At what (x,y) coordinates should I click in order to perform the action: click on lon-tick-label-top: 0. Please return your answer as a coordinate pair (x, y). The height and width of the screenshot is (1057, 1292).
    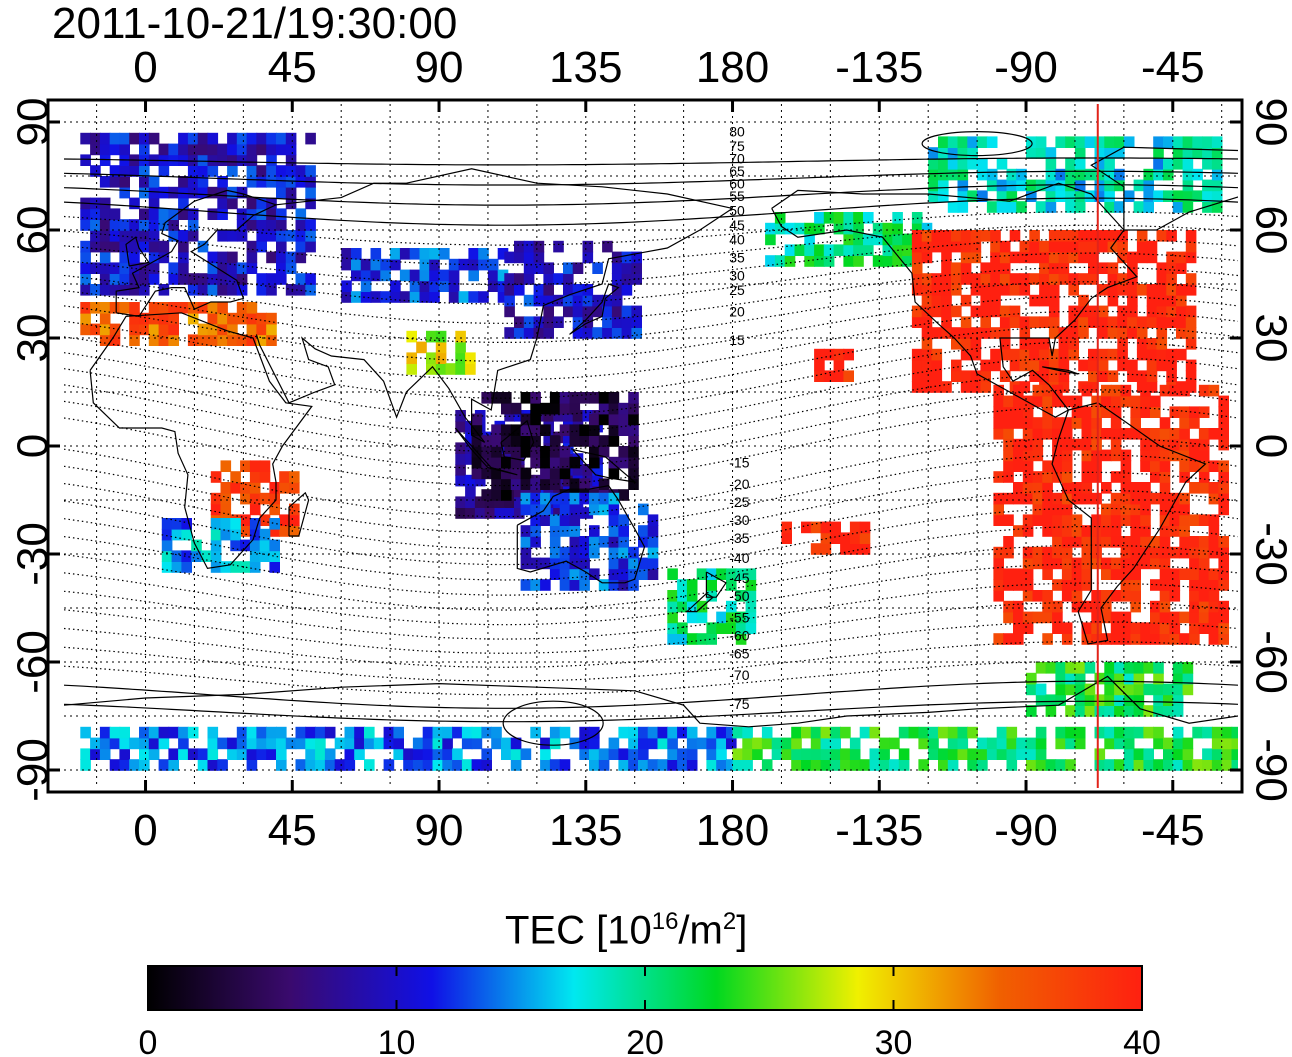
    Looking at the image, I should click on (145, 67).